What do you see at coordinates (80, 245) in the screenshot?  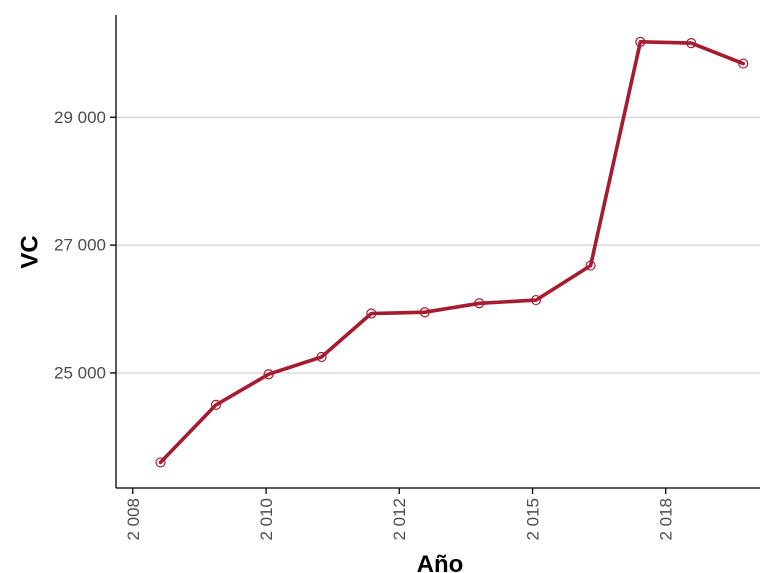 I see `y-tick-label: 27 000` at bounding box center [80, 245].